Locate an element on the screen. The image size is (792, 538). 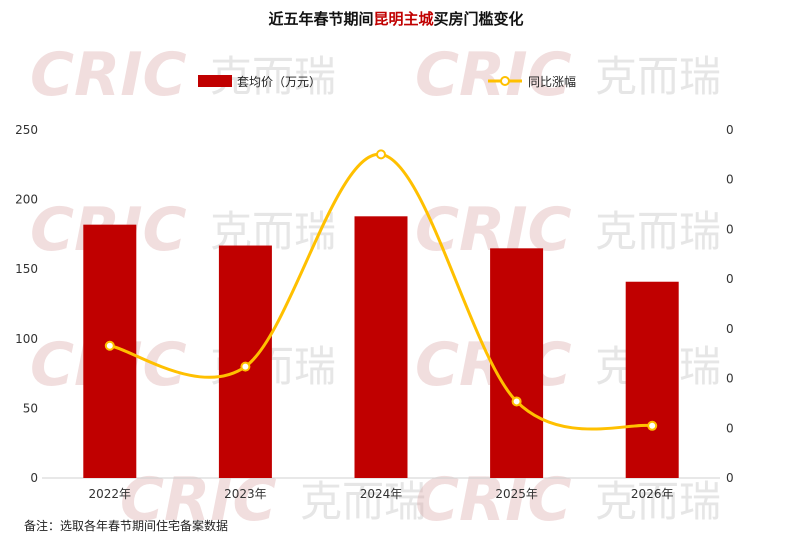
y-left-tick-label: 250 is located at coordinates (26, 130).